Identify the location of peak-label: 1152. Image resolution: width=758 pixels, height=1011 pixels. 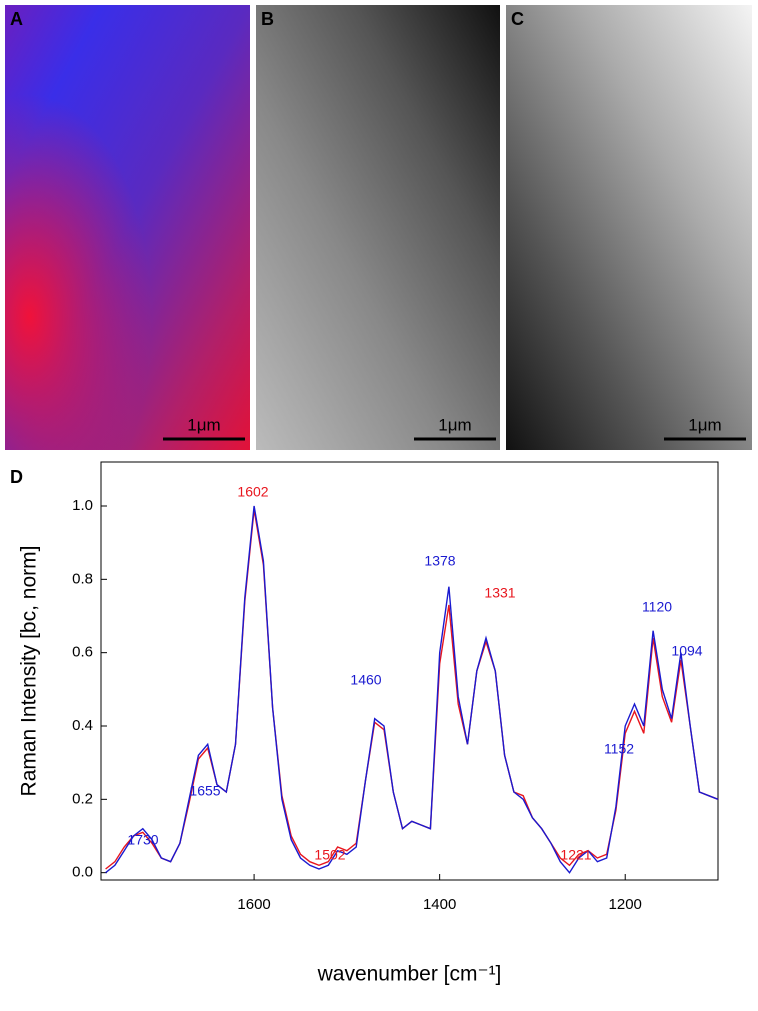
(619, 749).